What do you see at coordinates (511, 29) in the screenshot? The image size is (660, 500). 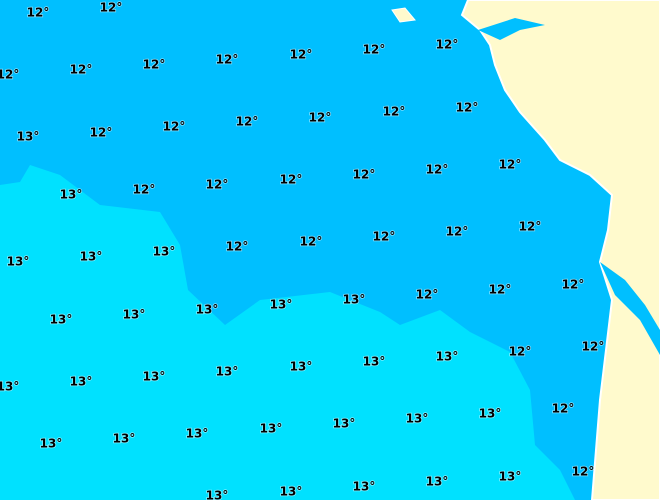 I see `bay` at bounding box center [511, 29].